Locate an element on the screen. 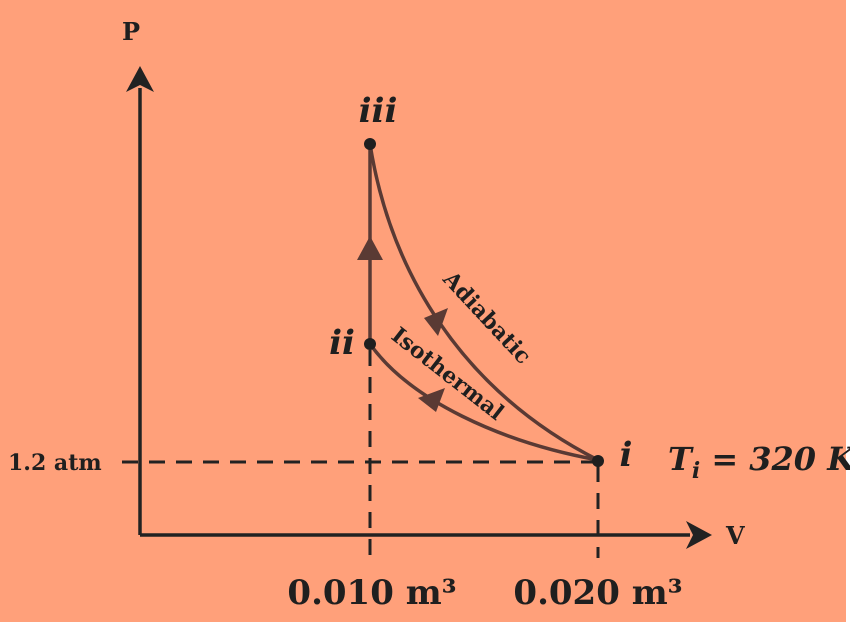  temperature-value: = 320 K is located at coordinates (775, 459).